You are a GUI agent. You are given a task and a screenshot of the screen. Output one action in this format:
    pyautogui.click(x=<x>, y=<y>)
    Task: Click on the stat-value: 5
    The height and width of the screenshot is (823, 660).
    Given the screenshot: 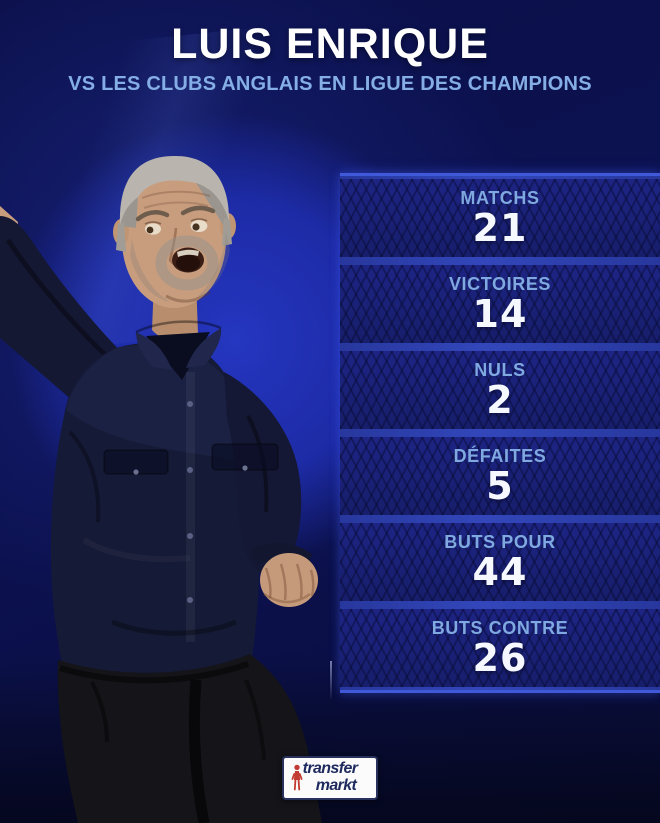 What is the action you would take?
    pyautogui.click(x=500, y=485)
    